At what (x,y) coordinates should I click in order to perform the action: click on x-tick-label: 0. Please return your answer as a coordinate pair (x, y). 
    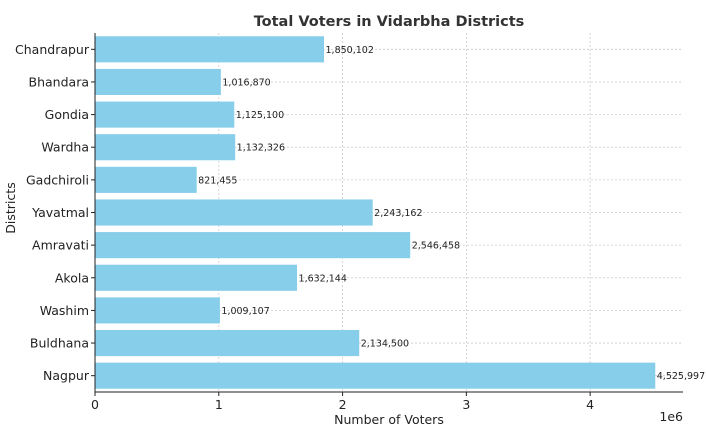
    Looking at the image, I should click on (95, 404).